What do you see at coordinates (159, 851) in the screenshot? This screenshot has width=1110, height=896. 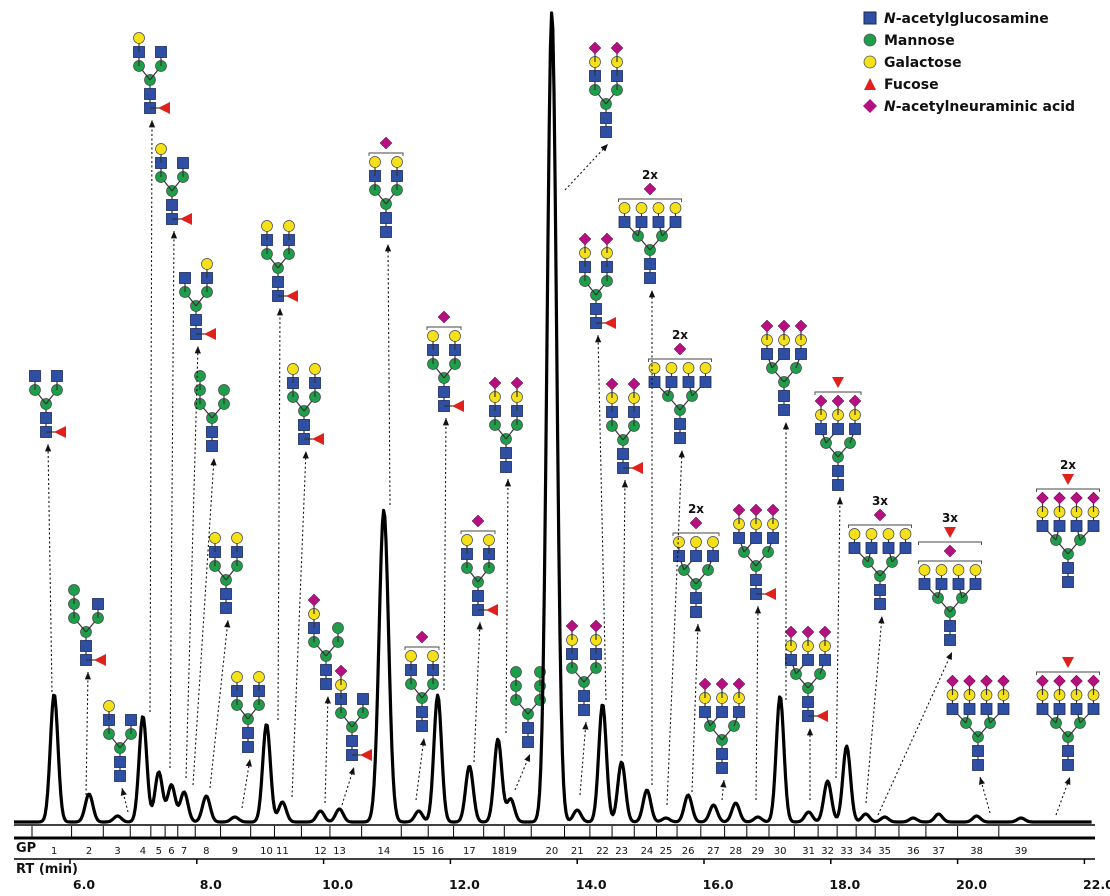 I see `gp-label-5: 5` at bounding box center [159, 851].